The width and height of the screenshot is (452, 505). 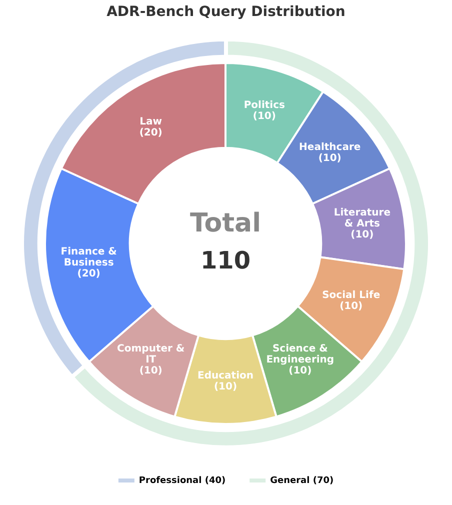 I want to click on slice-label: Healthcare, so click(x=330, y=147).